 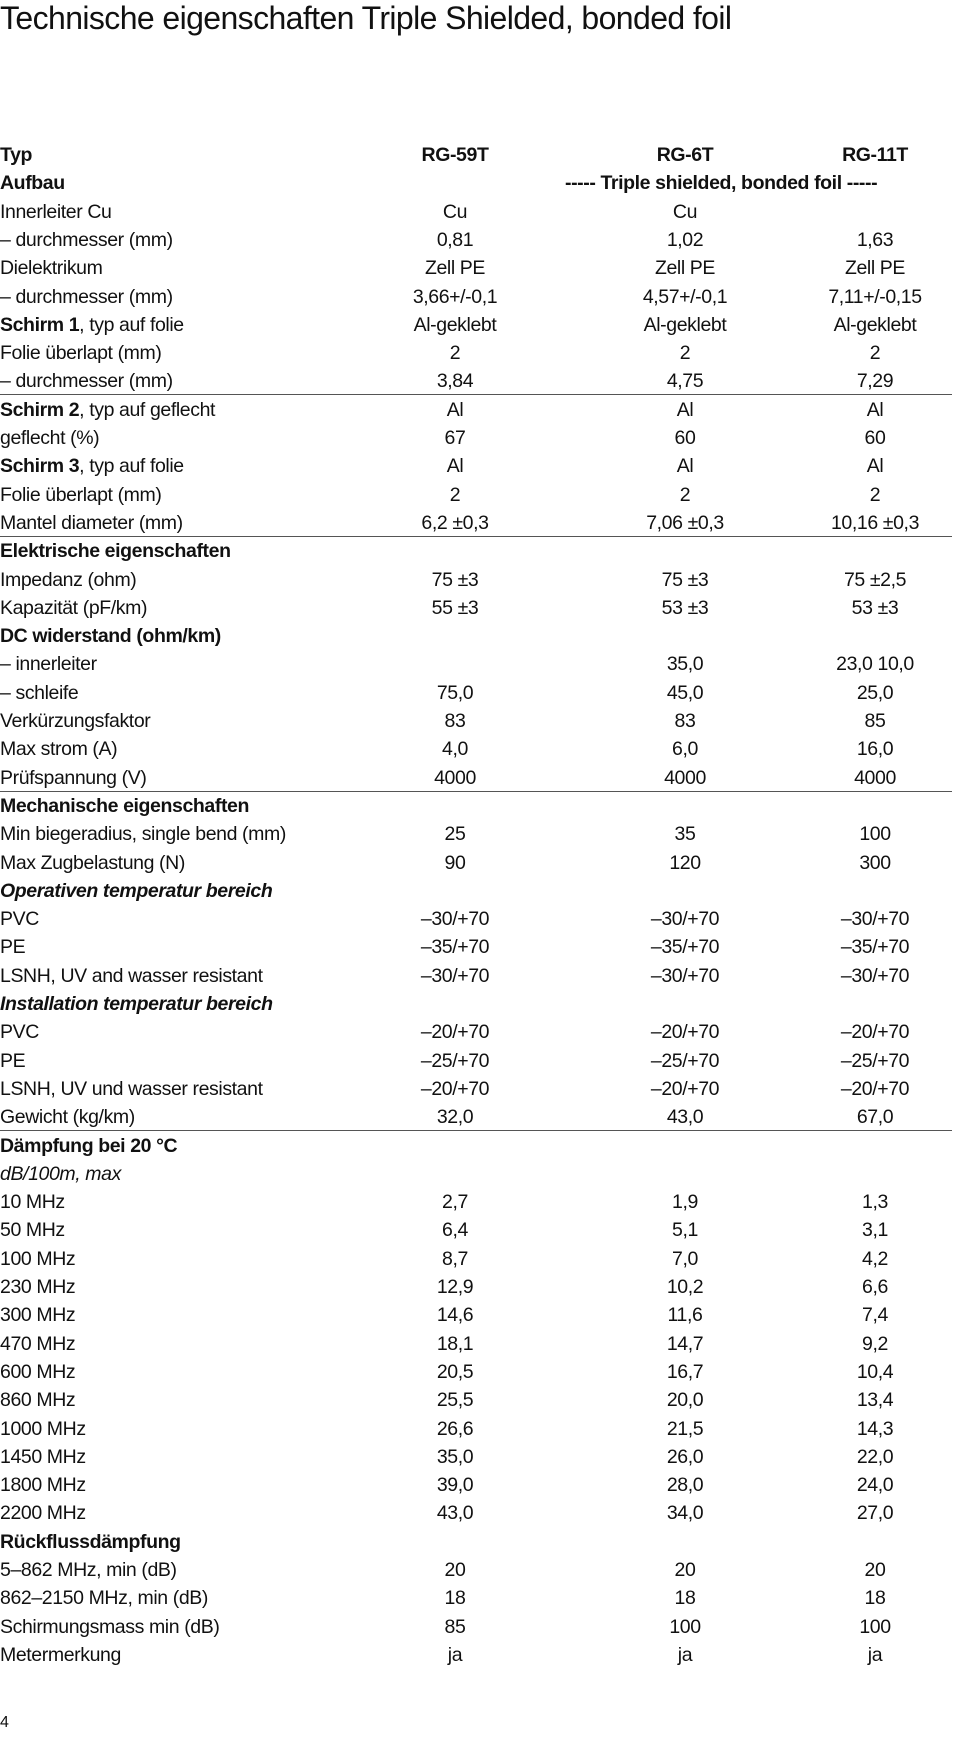 I want to click on row-label-text: Installation temperatur bereich, so click(x=136, y=1004).